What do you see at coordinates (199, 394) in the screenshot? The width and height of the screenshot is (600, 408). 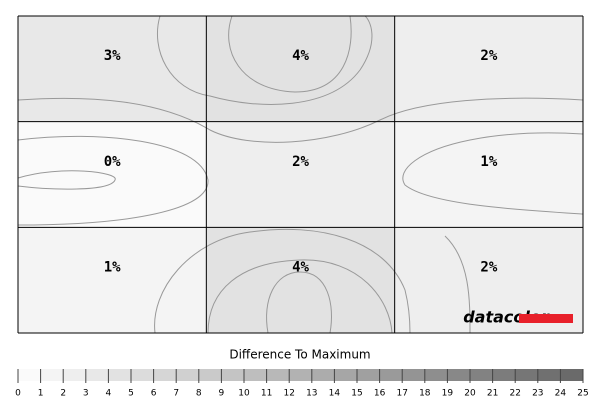 I see `tick-label: 8` at bounding box center [199, 394].